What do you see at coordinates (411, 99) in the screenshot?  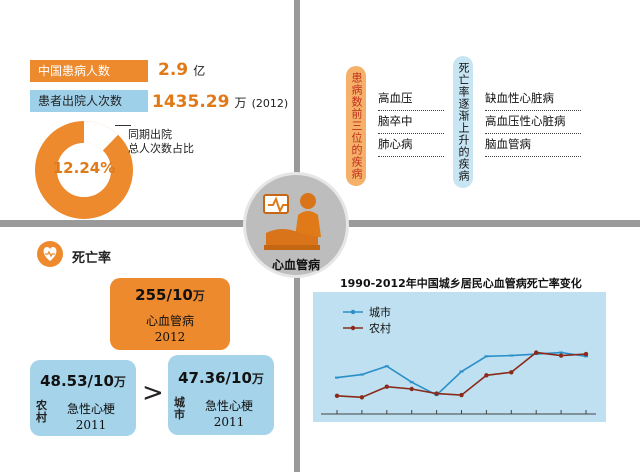 I see `list-item: 高血压` at bounding box center [411, 99].